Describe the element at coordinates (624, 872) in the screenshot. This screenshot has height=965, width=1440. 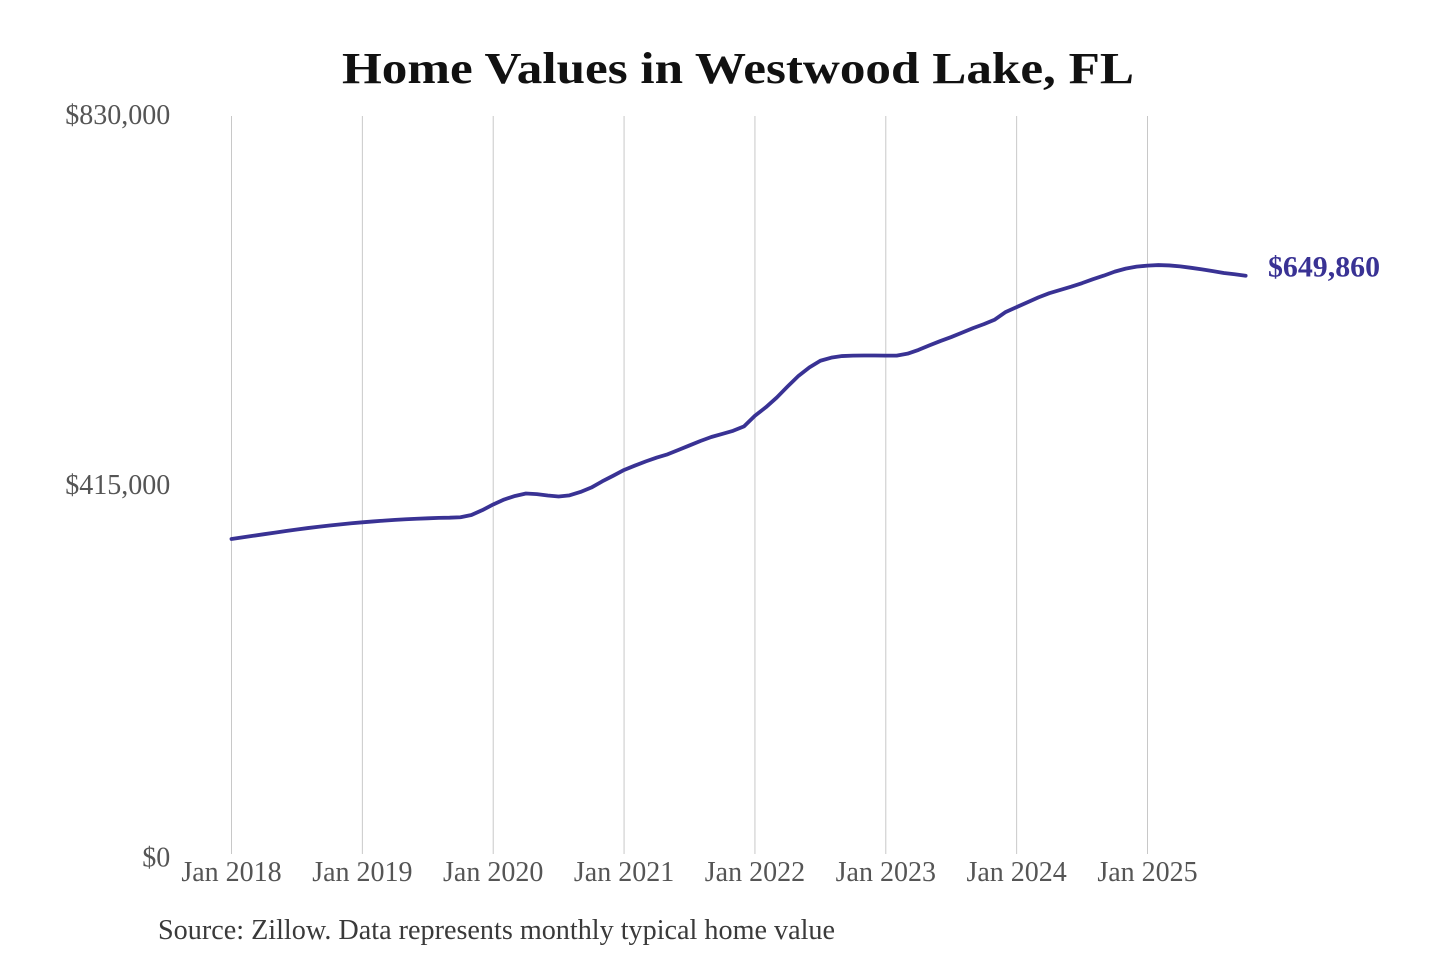
I see `svg-text: Jan 2021` at that location.